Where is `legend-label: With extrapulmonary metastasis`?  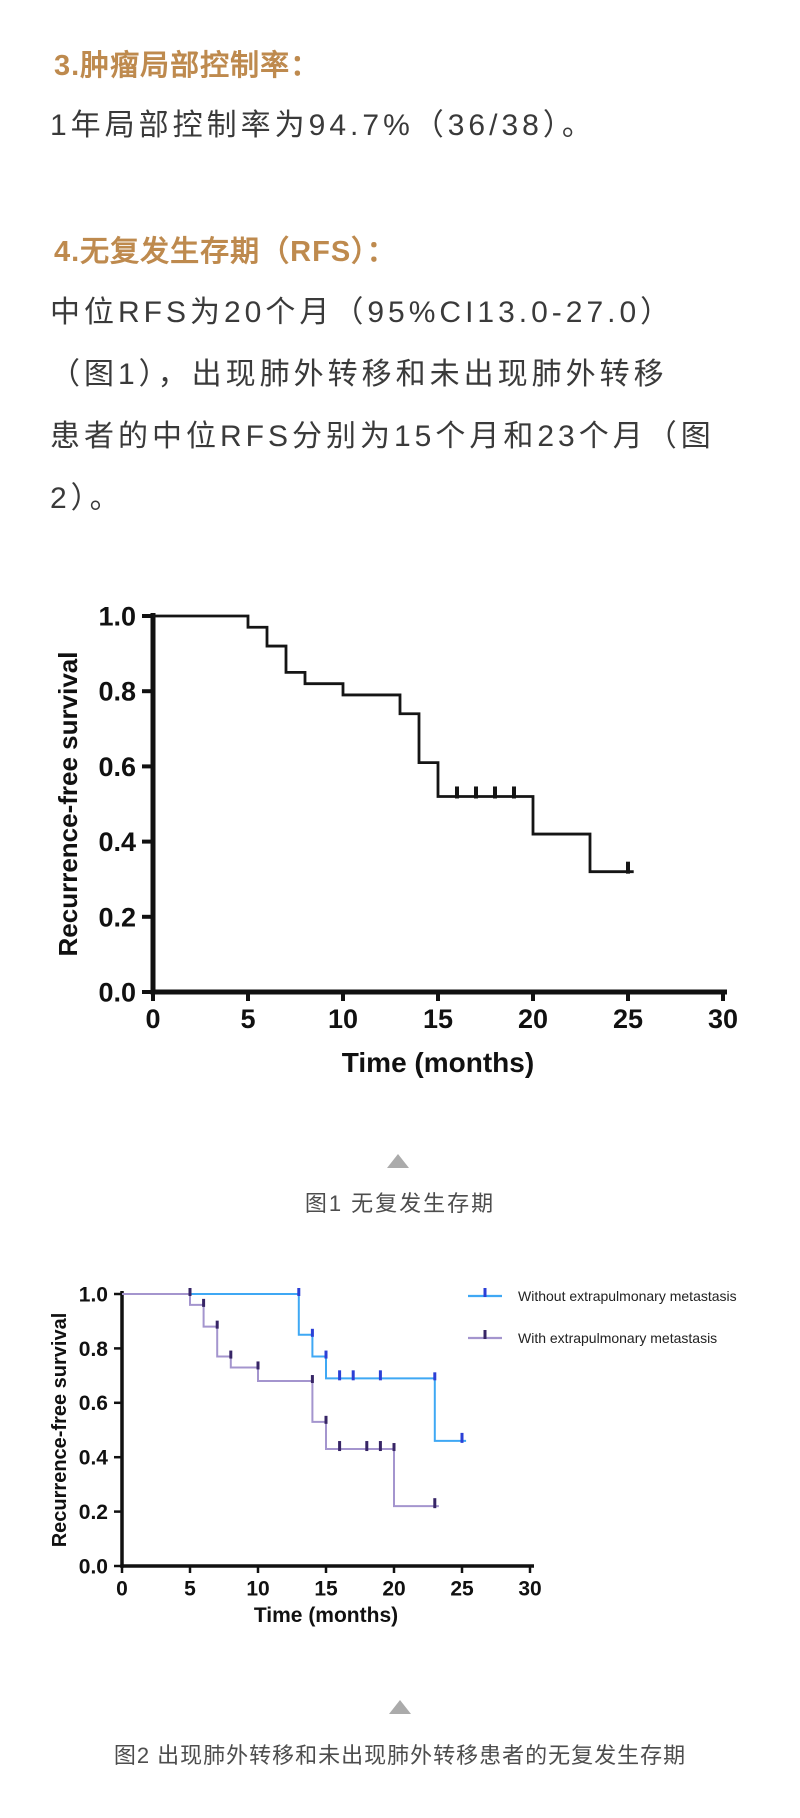 legend-label: With extrapulmonary metastasis is located at coordinates (617, 1338).